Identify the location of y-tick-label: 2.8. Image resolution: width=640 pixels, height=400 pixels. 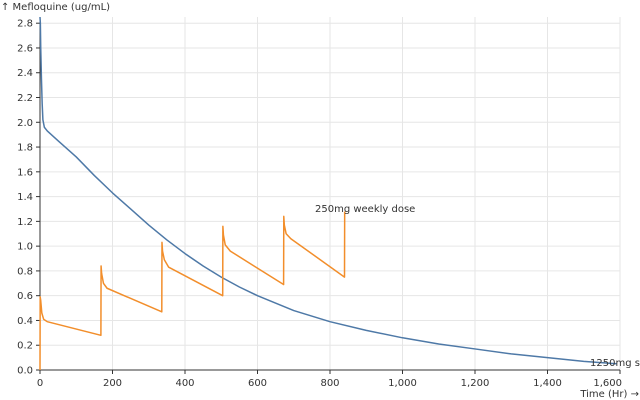
(25, 24).